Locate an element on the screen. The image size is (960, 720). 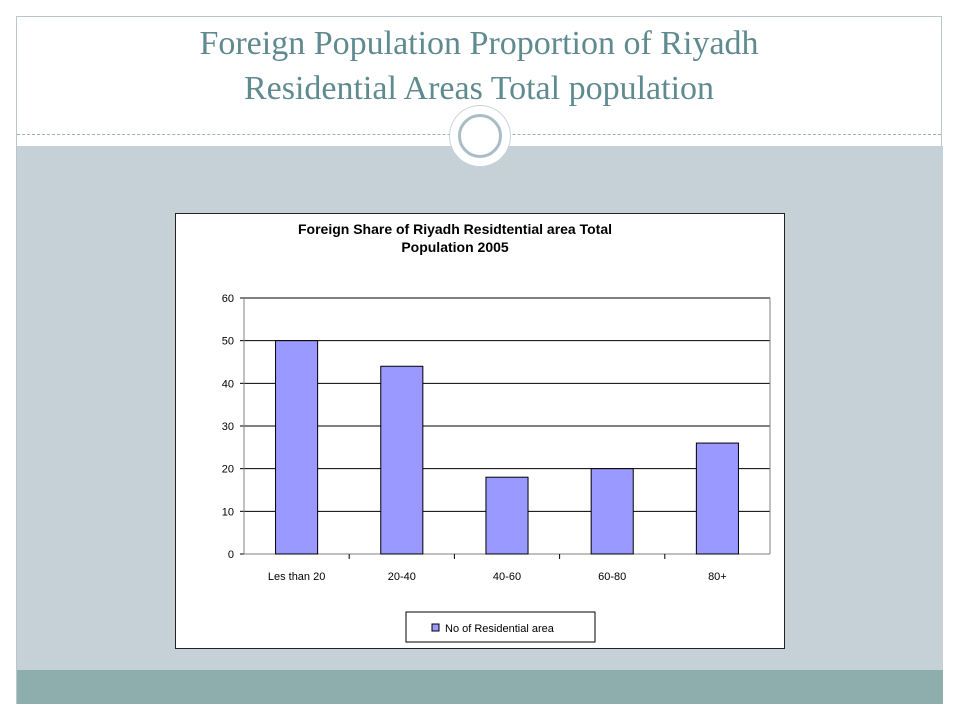
legend-box is located at coordinates (500, 627).